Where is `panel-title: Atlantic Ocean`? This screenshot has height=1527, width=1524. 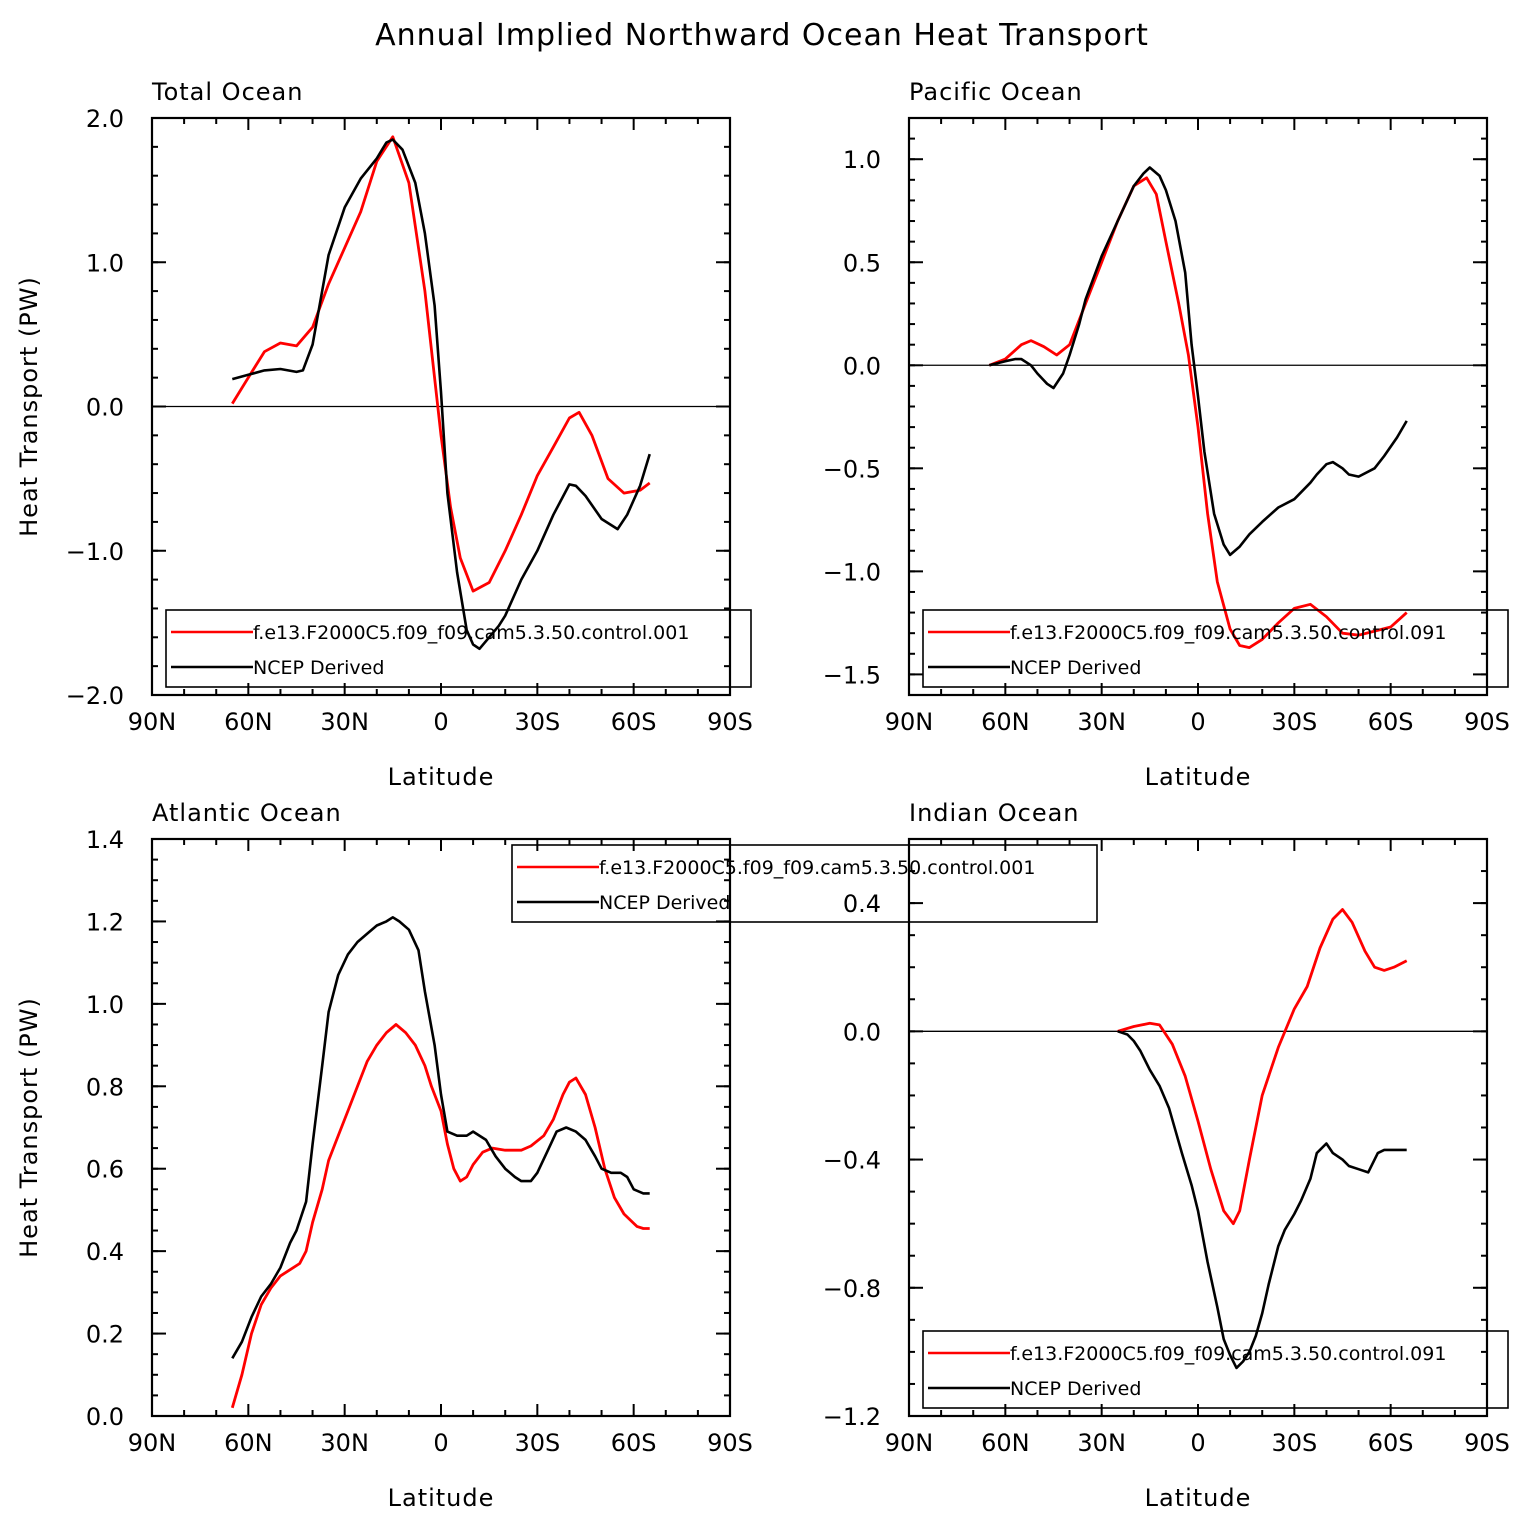 panel-title: Atlantic Ocean is located at coordinates (247, 813).